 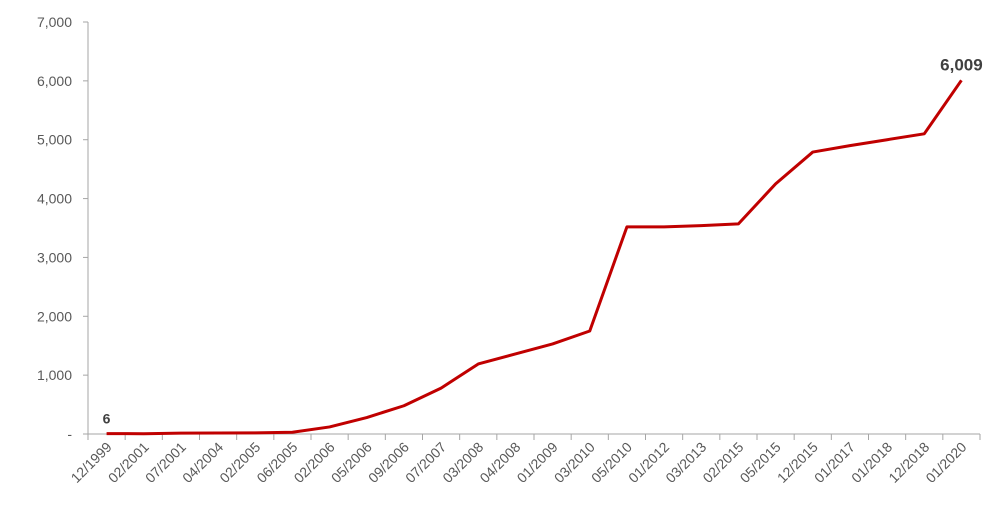 I want to click on y-tick-label: 1,000, so click(x=54, y=375).